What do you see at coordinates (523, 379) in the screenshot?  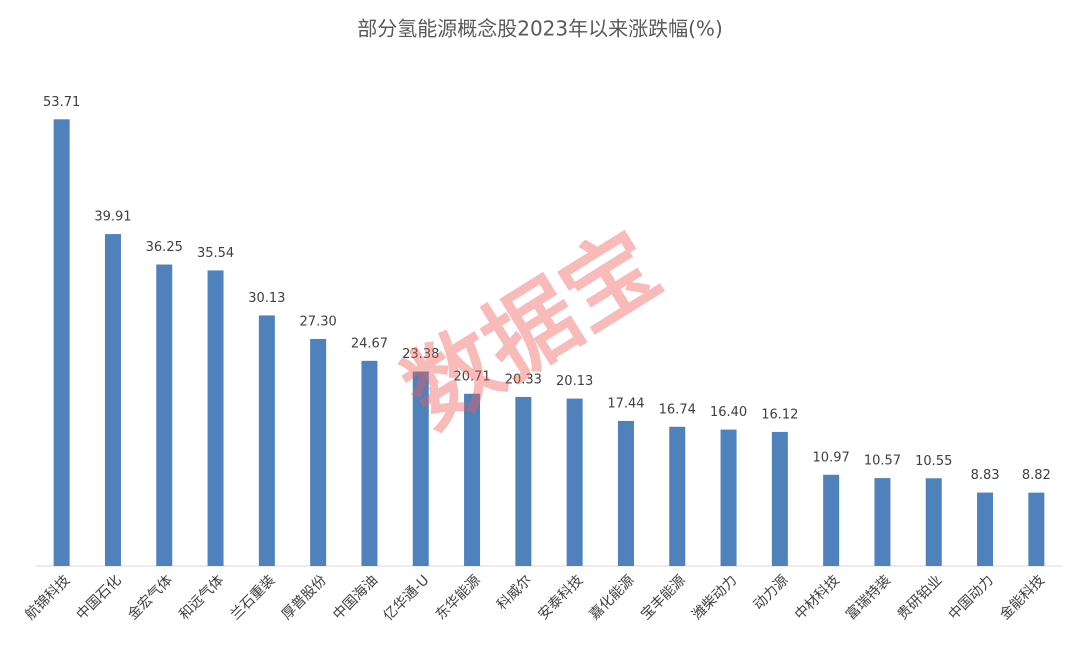 I see `value-label: 20.33` at bounding box center [523, 379].